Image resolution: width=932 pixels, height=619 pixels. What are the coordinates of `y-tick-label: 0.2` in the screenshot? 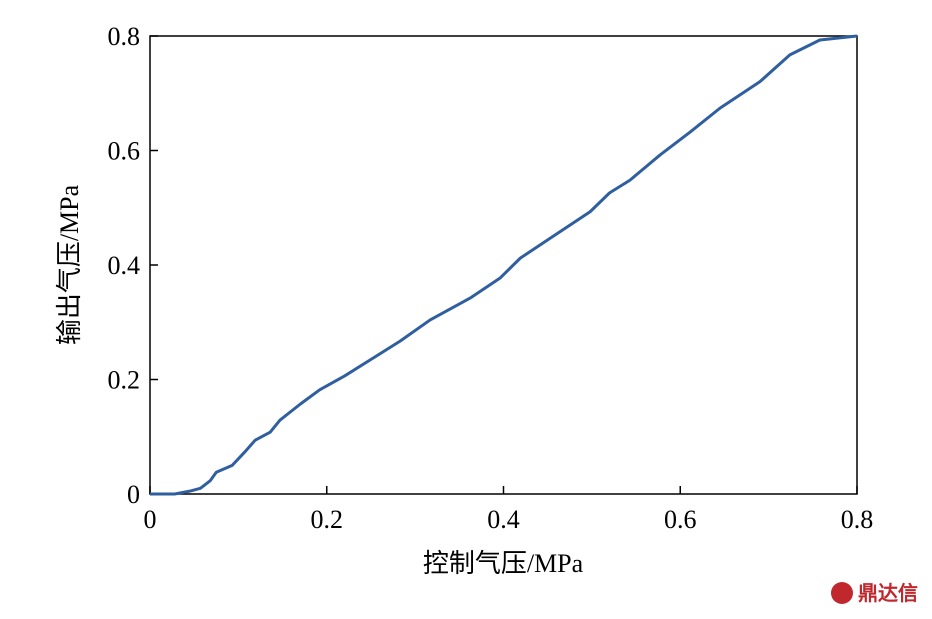 It's located at (124, 380).